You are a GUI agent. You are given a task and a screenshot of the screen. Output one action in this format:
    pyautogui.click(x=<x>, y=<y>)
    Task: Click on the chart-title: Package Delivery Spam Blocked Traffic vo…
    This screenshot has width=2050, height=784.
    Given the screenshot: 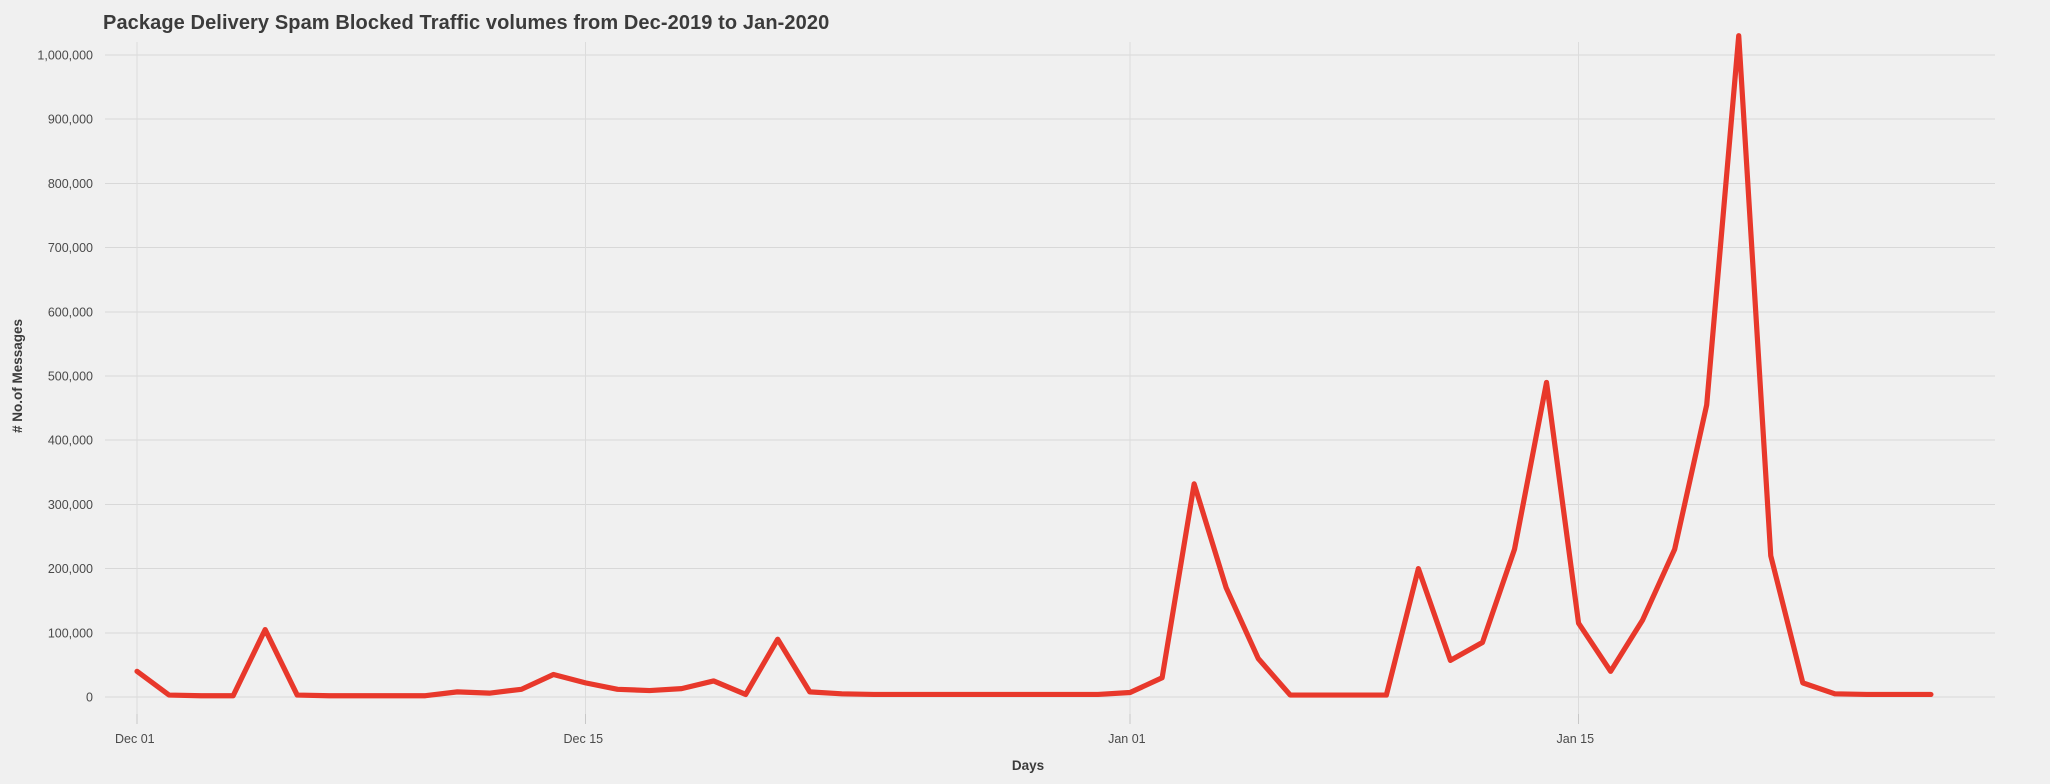 What is the action you would take?
    pyautogui.click(x=466, y=23)
    